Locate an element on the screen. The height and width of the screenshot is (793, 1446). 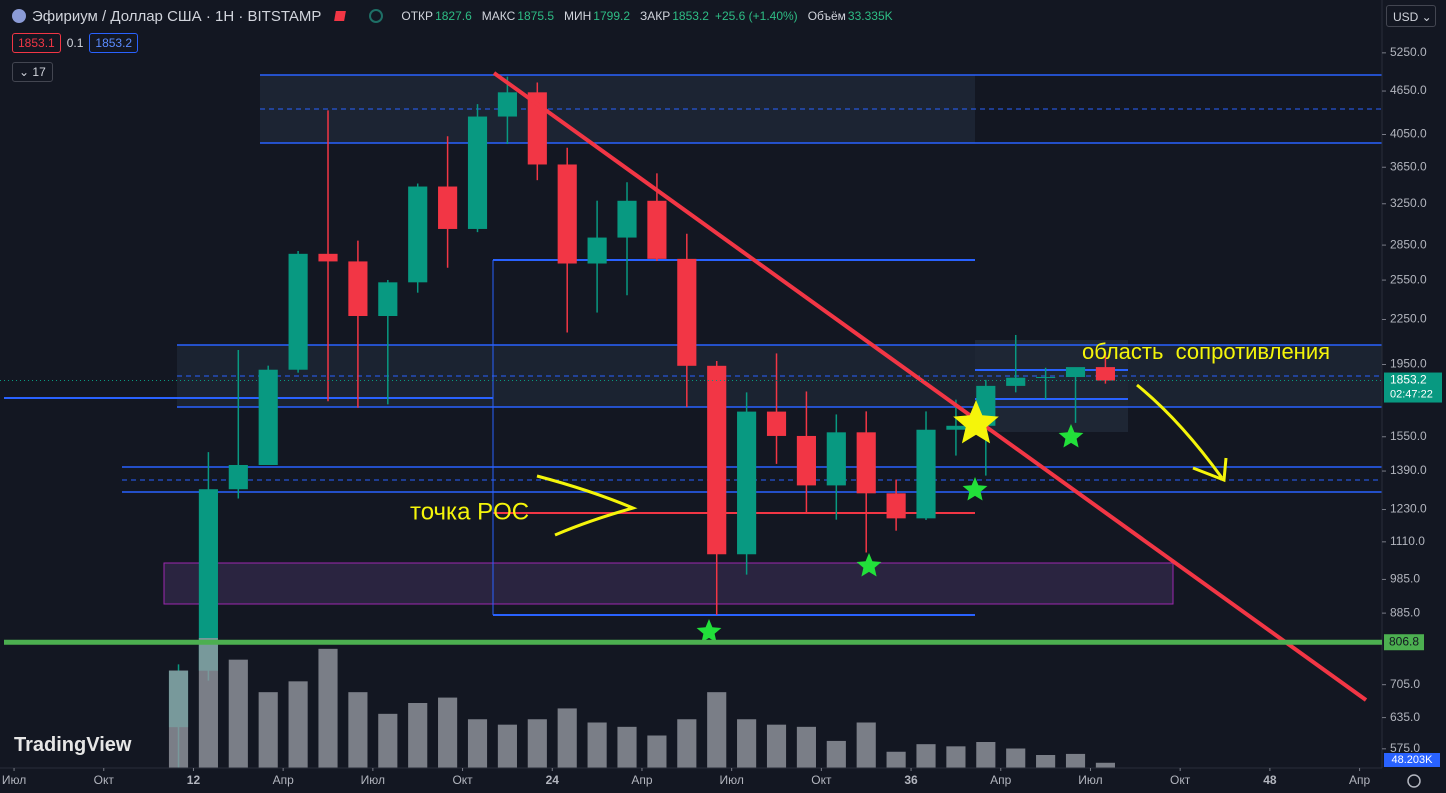
annotation: точка POC is located at coordinates (469, 511).